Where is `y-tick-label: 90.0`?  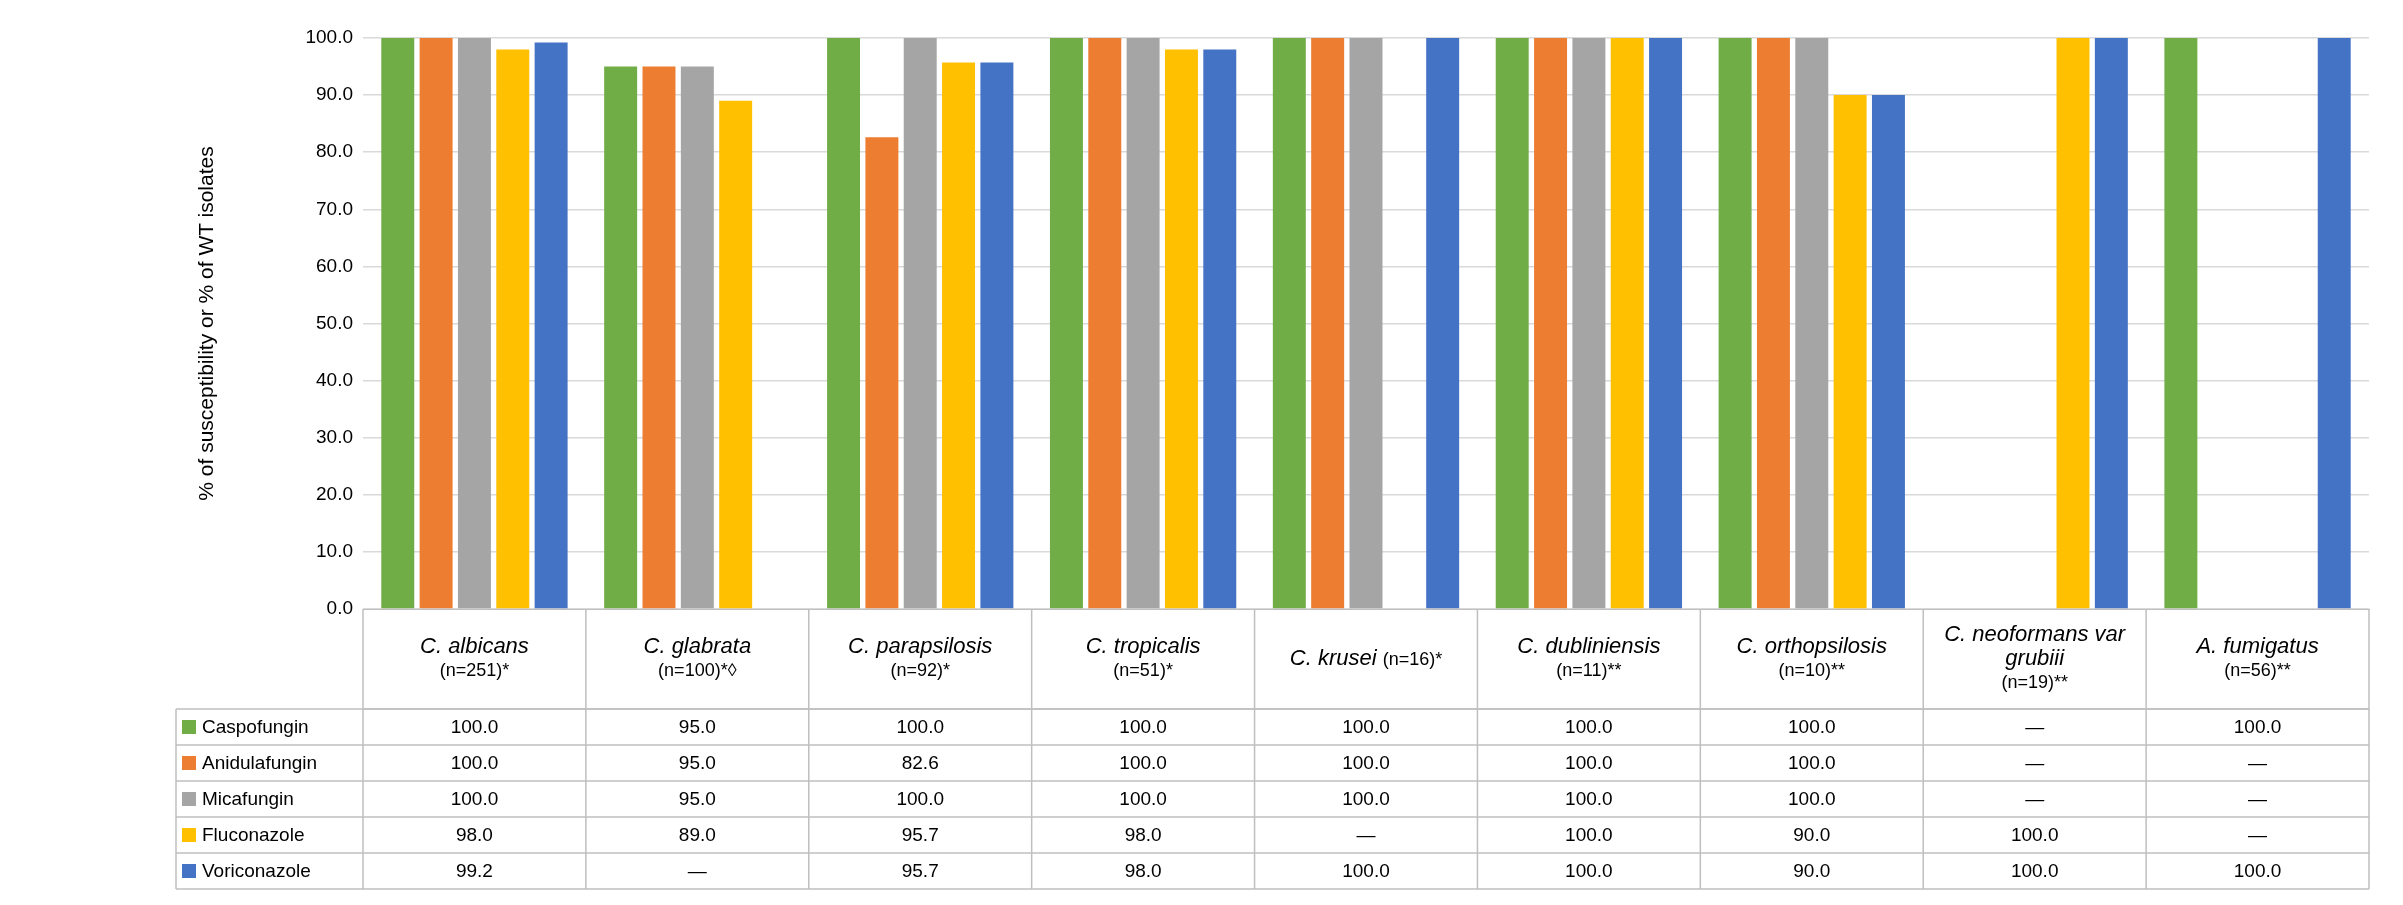
y-tick-label: 90.0 is located at coordinates (334, 94).